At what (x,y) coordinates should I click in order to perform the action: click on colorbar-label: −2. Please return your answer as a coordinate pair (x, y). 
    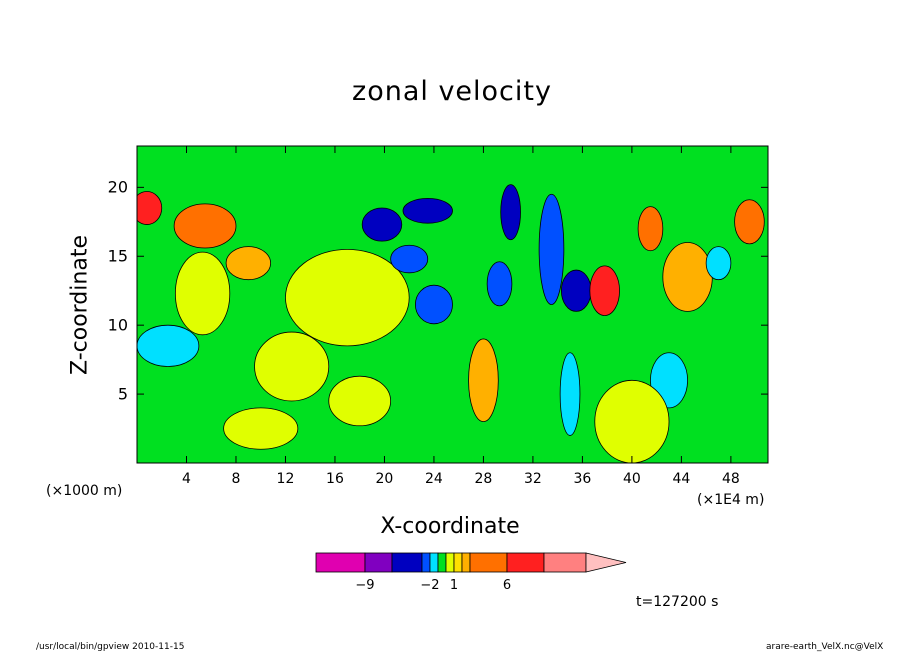
    Looking at the image, I should click on (430, 585).